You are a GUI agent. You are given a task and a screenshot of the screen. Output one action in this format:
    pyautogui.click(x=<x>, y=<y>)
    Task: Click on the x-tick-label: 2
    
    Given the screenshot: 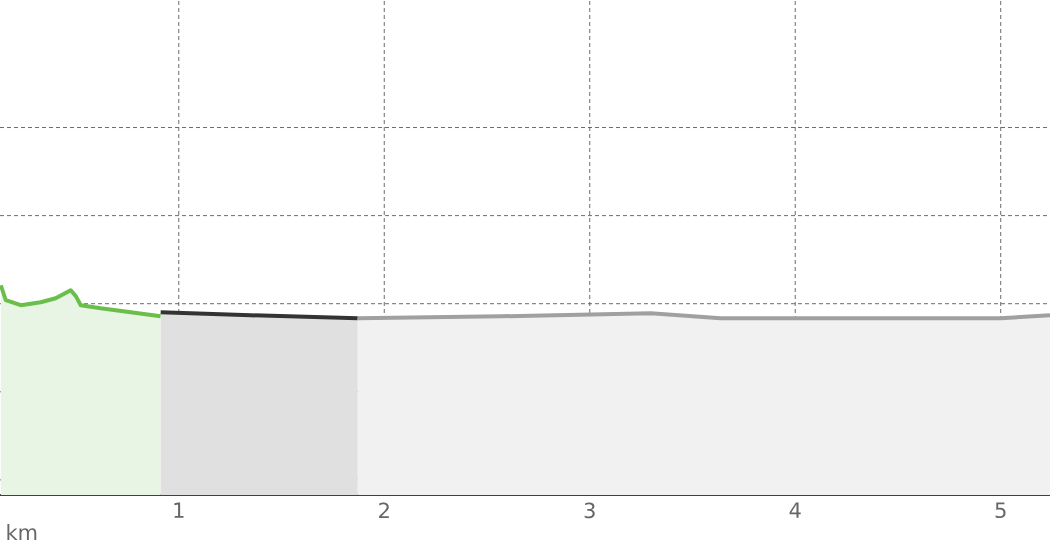 What is the action you would take?
    pyautogui.click(x=384, y=510)
    